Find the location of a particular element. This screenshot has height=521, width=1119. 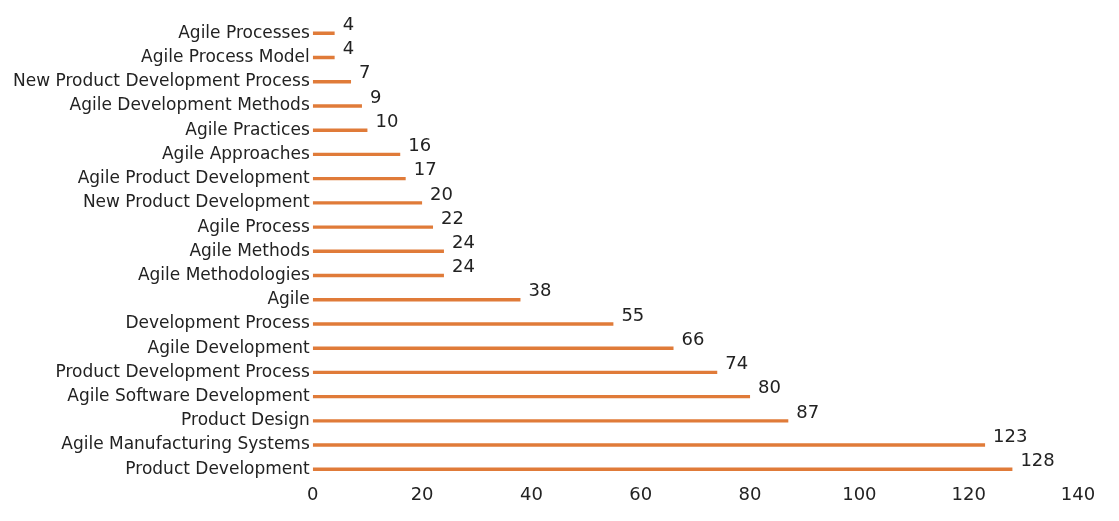

y-tick-label: Agile Processes is located at coordinates (244, 31).